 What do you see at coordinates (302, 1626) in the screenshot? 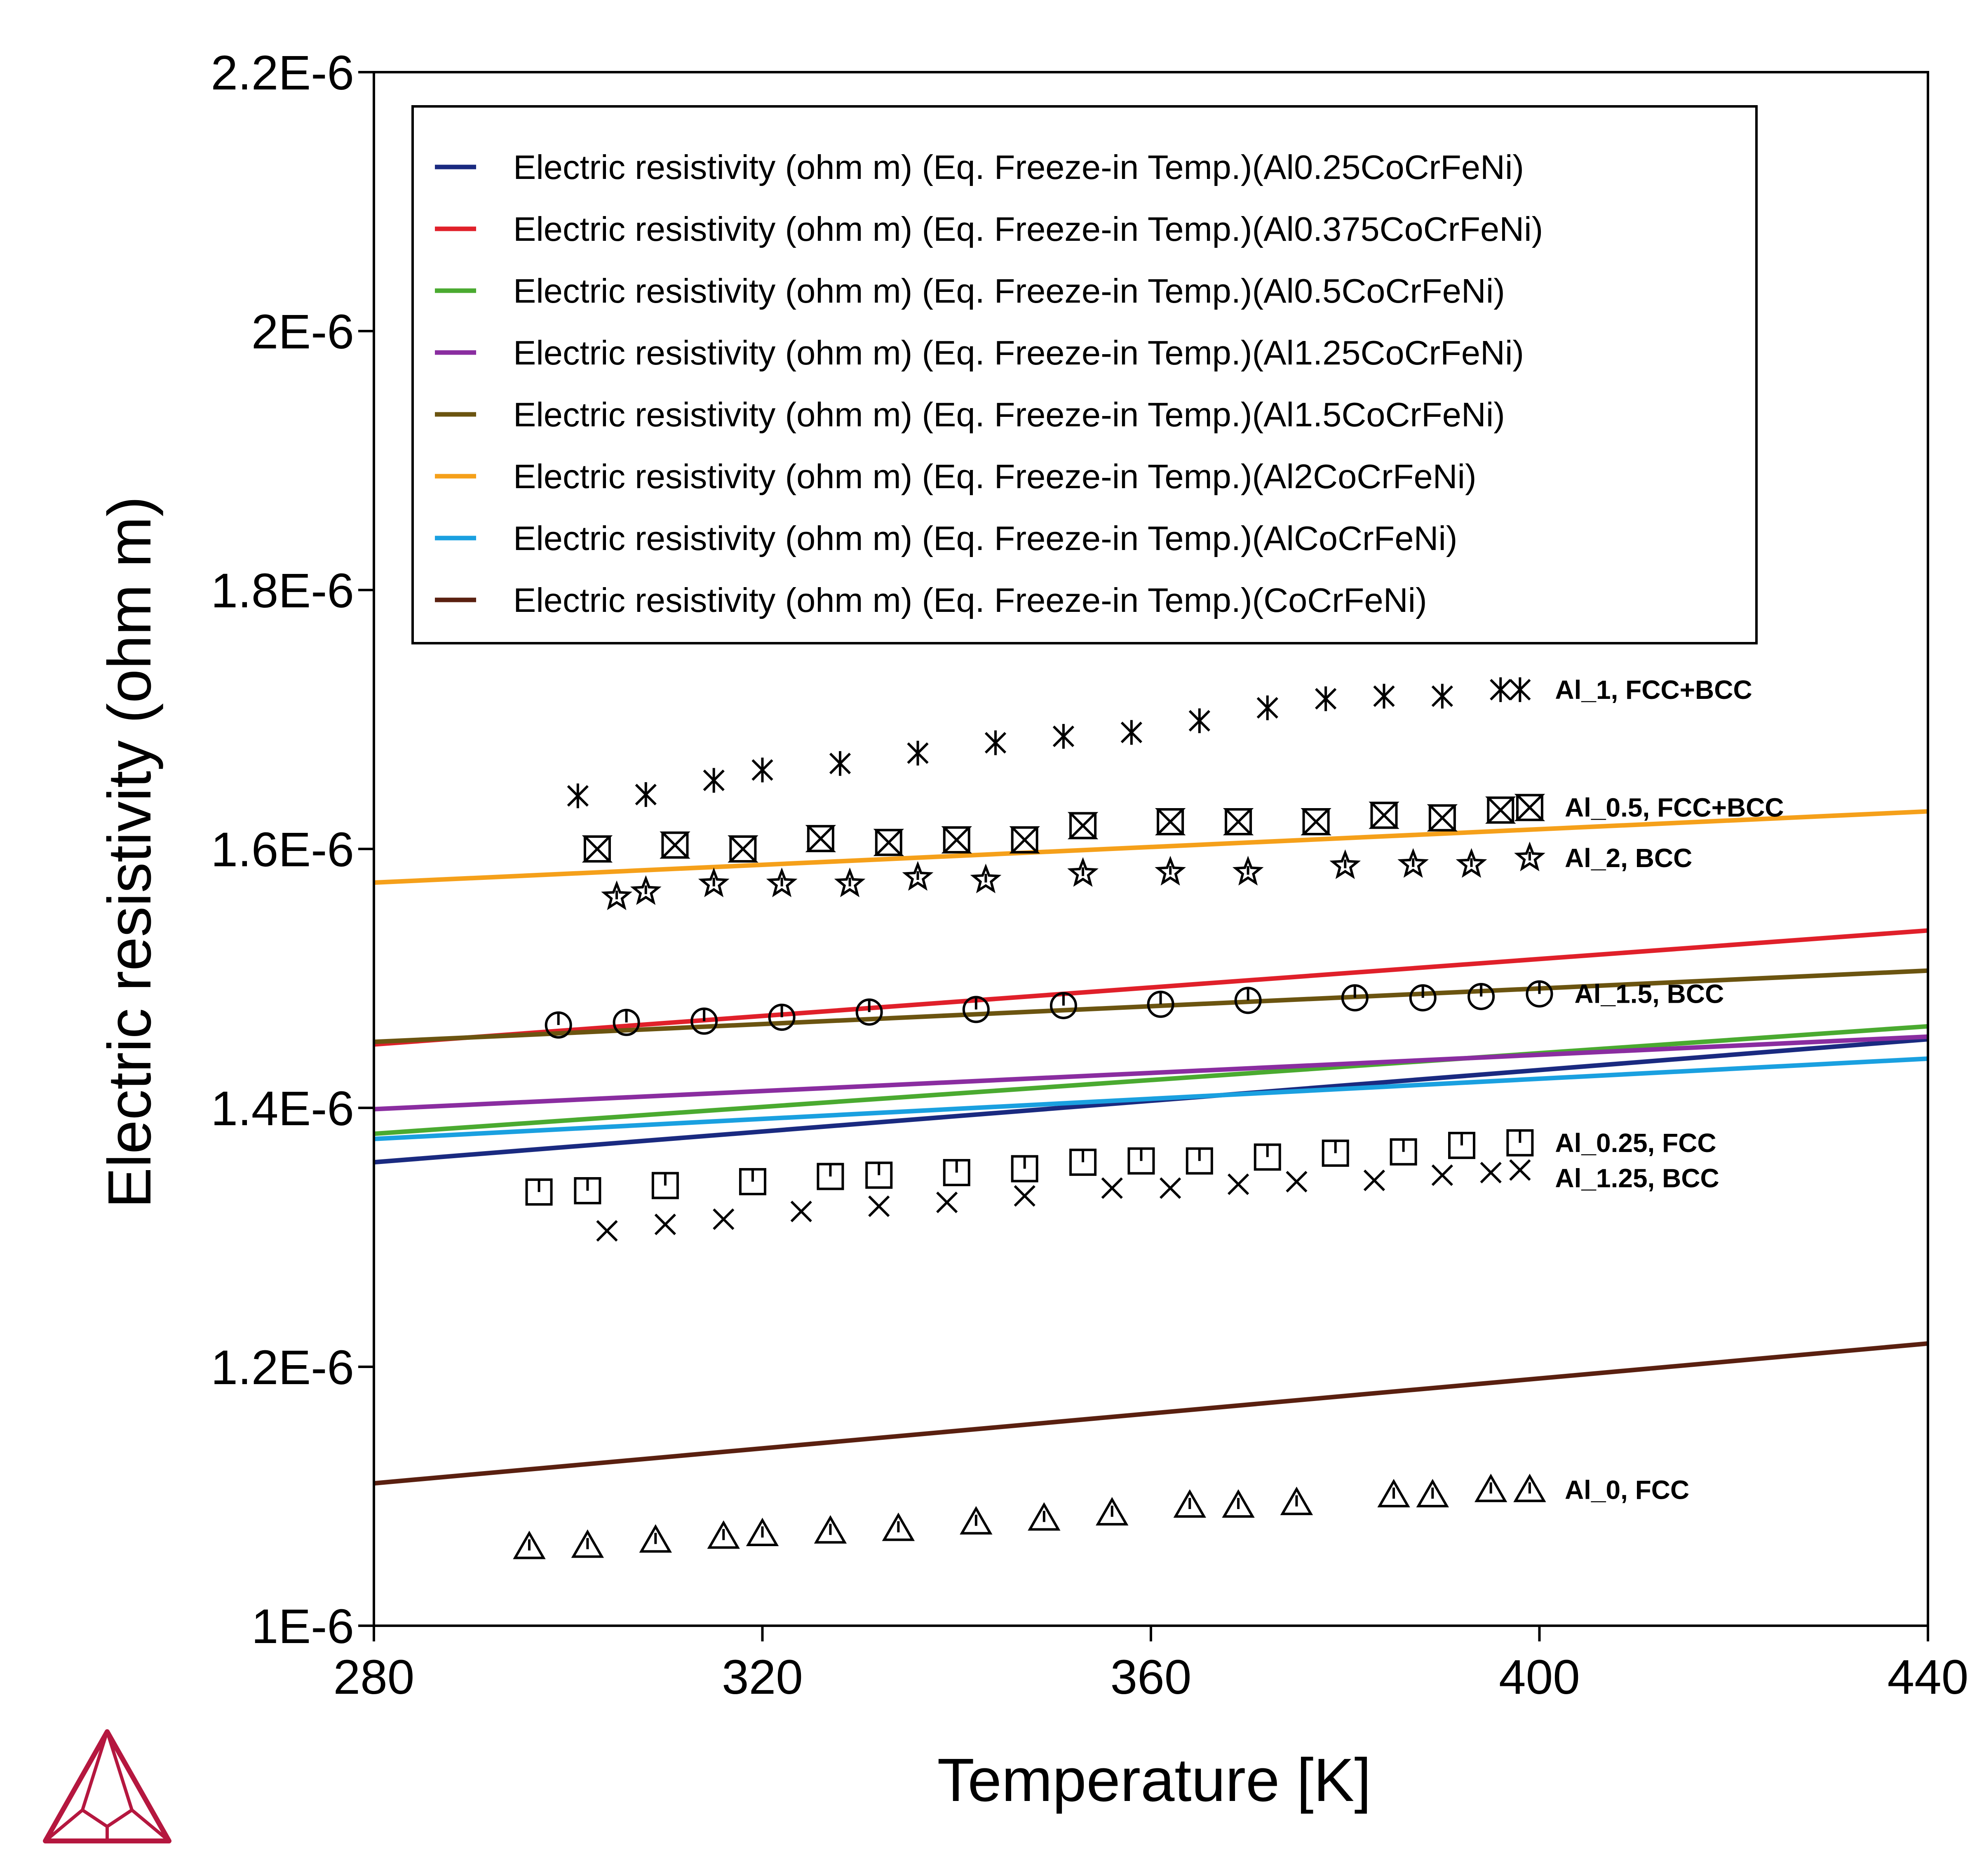
I see `y-tick-label: 1E-6` at bounding box center [302, 1626].